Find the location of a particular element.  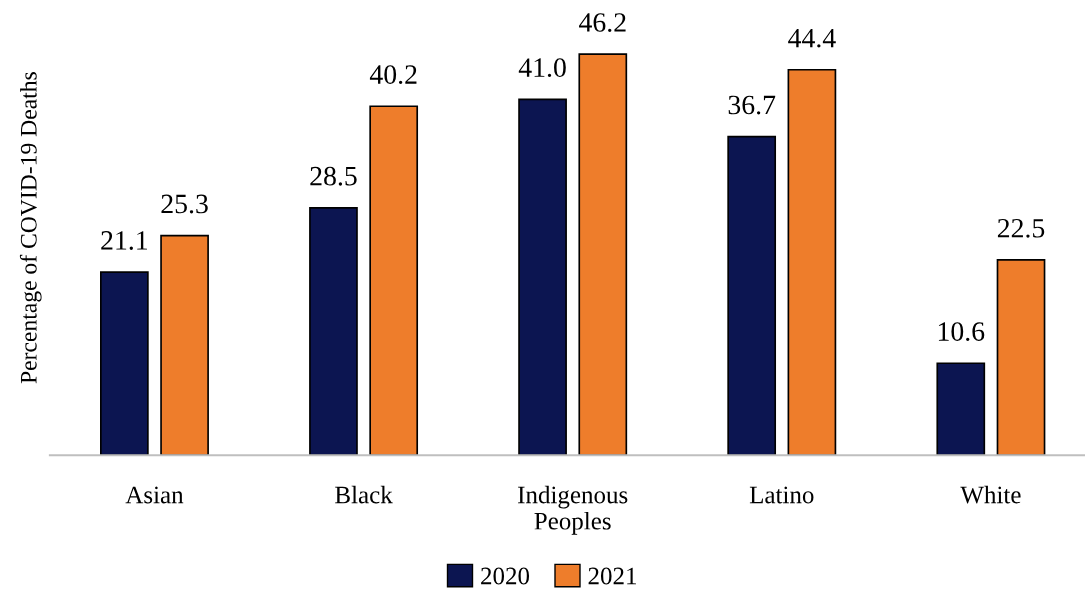

legend-label: 2020 is located at coordinates (505, 576).